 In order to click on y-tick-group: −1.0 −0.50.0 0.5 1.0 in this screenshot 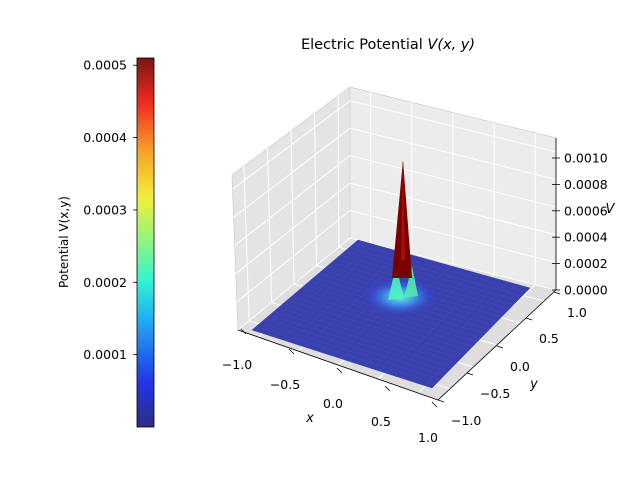, I will do `click(512, 359)`.